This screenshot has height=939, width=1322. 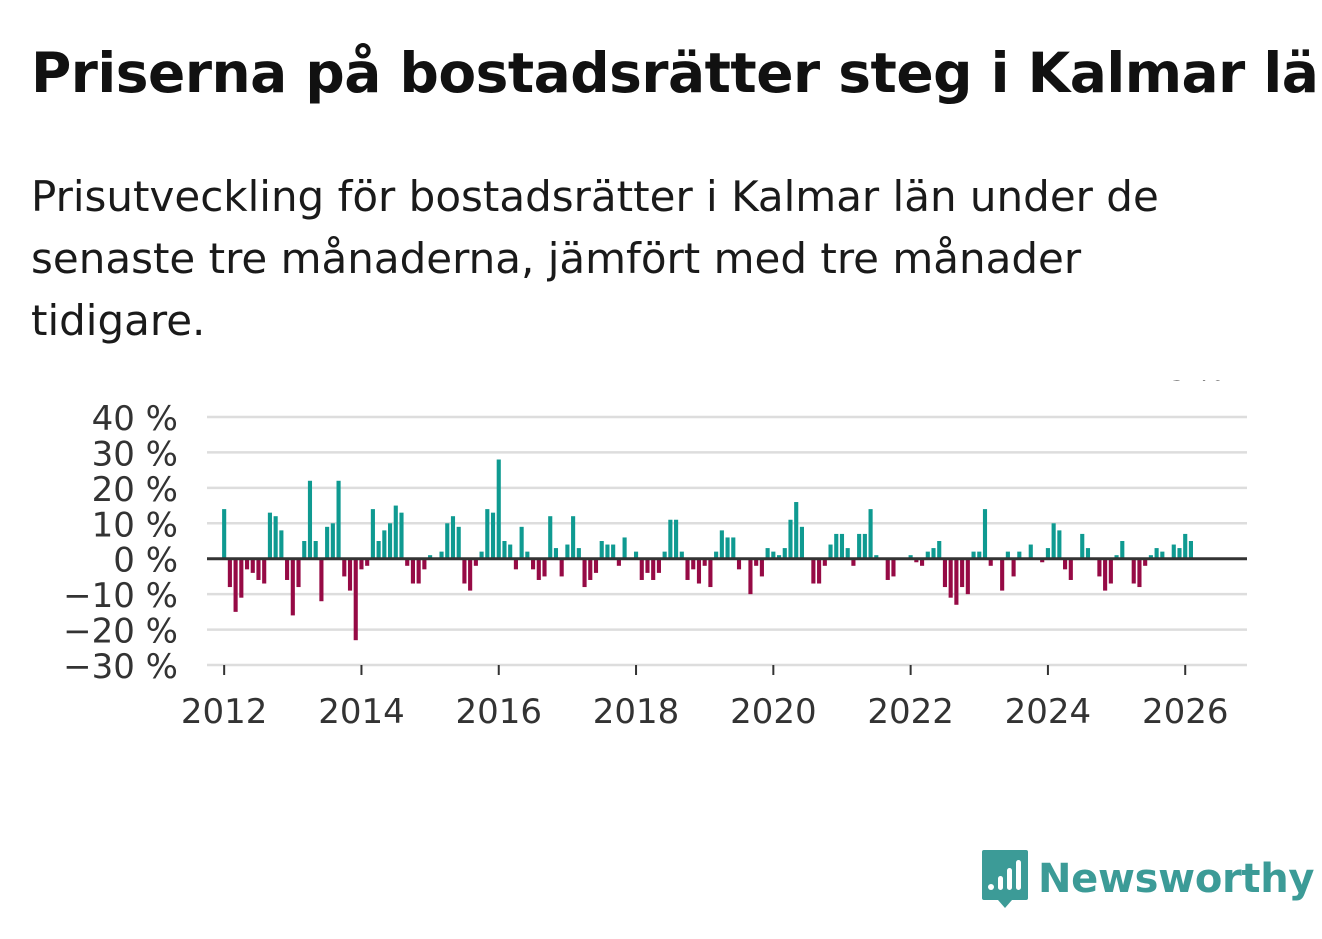 What do you see at coordinates (1005, 879) in the screenshot?
I see `bar-chart-speech-bubble-icon` at bounding box center [1005, 879].